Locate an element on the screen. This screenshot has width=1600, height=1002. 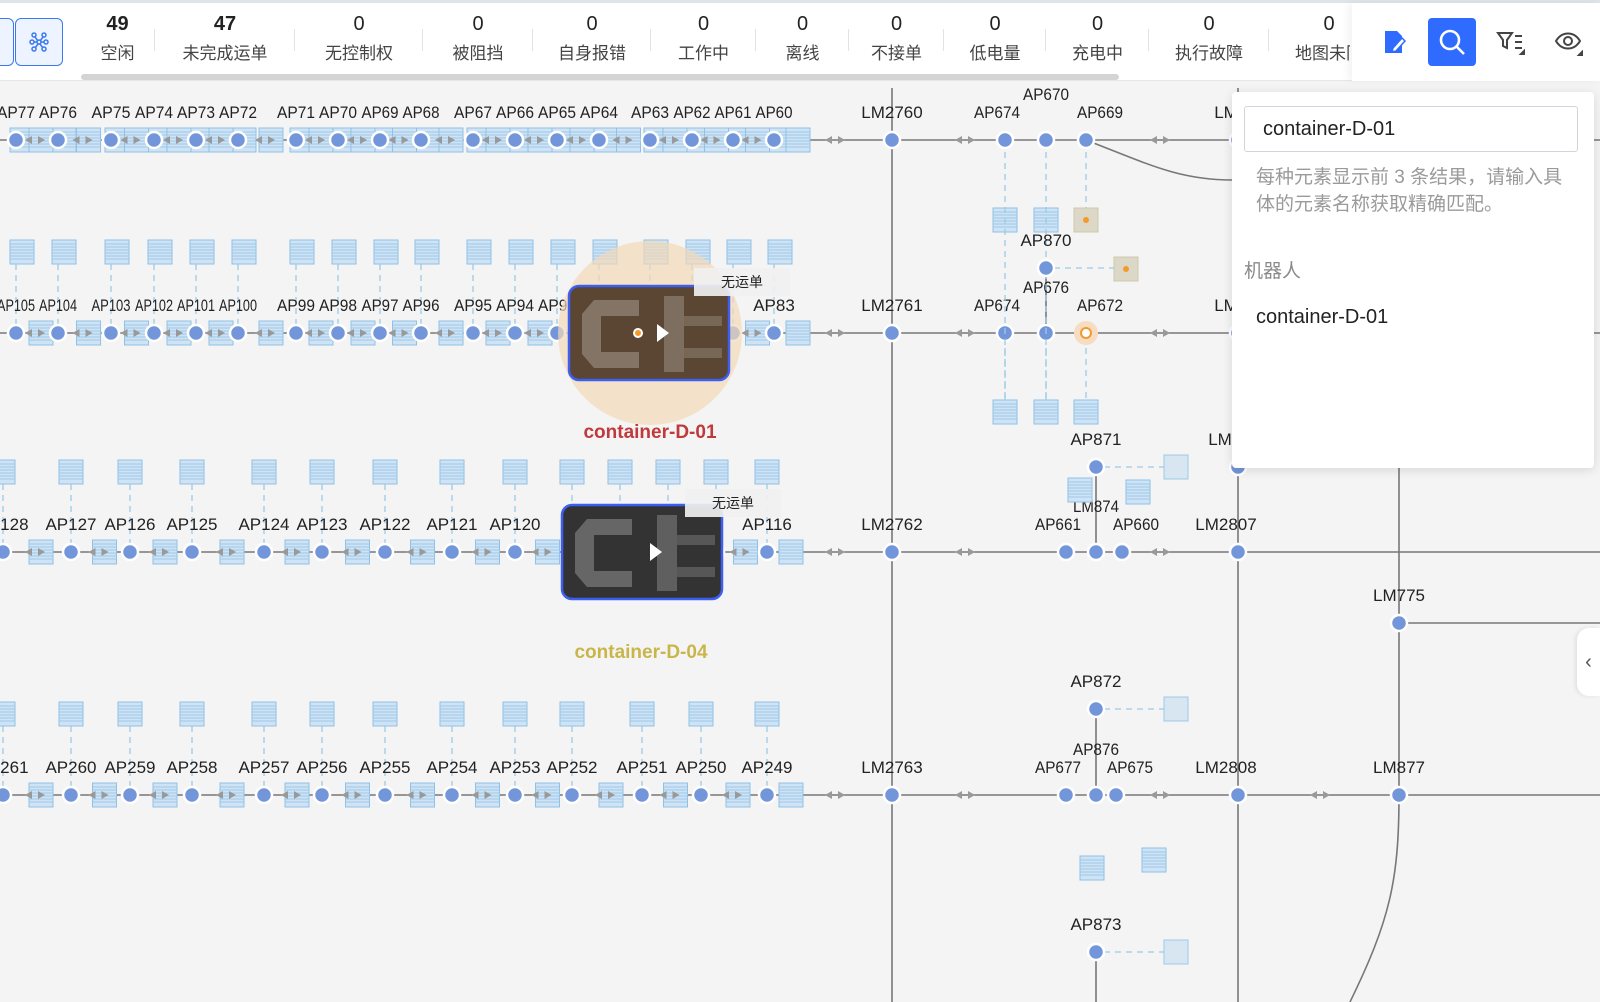
stat-11: 0 地图未同 is located at coordinates (1309, 39).